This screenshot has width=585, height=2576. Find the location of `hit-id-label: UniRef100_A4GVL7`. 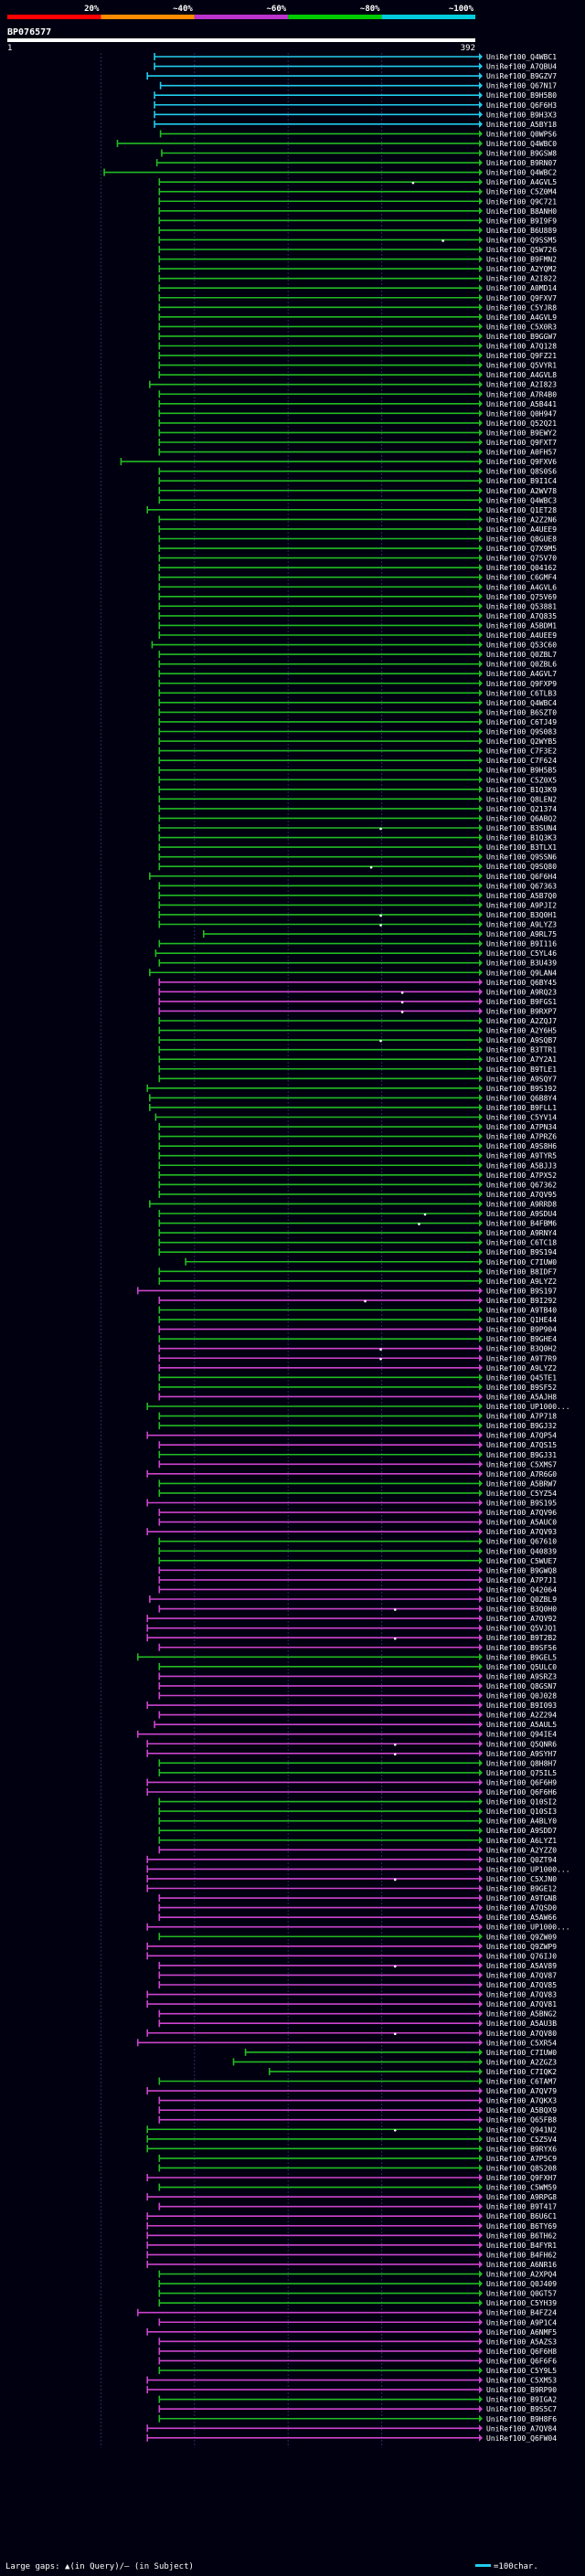

hit-id-label: UniRef100_A4GVL7 is located at coordinates (521, 674).